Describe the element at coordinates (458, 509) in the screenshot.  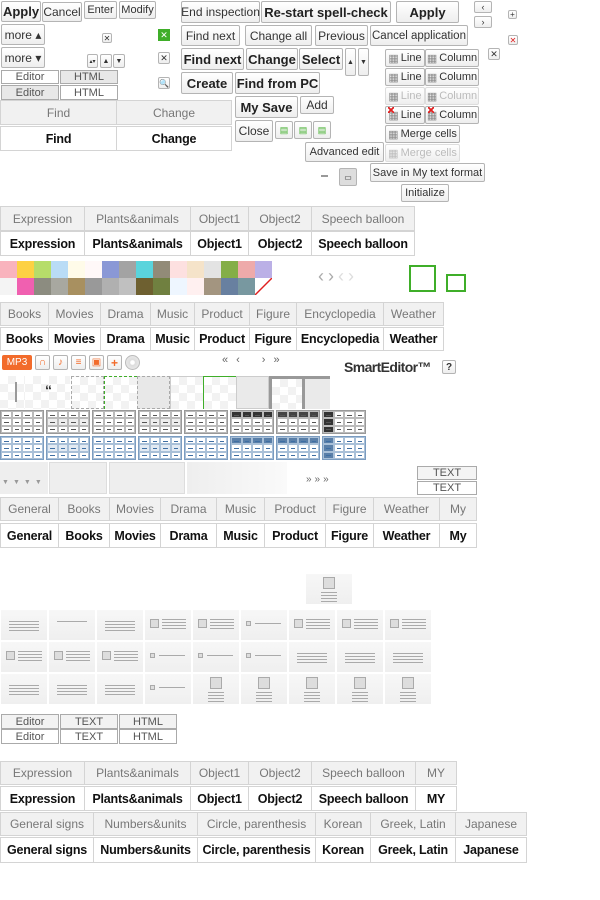
I see `tab-my: My` at that location.